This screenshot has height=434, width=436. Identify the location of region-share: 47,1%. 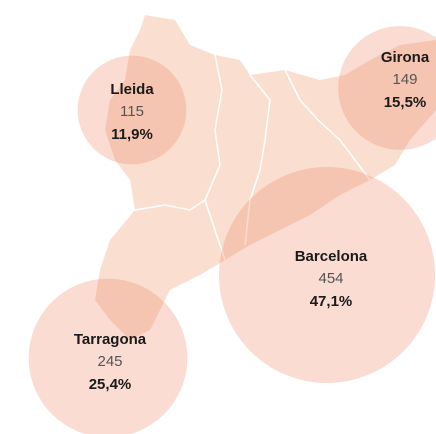
(331, 301).